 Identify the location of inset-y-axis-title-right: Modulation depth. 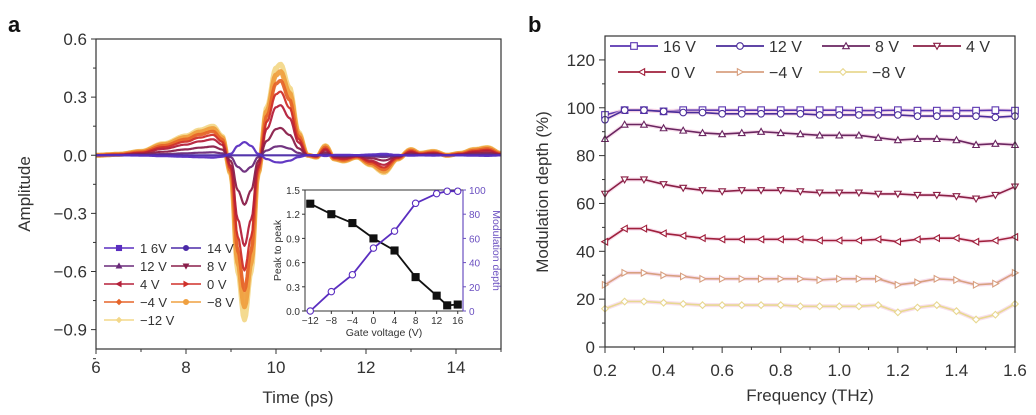
(496, 250).